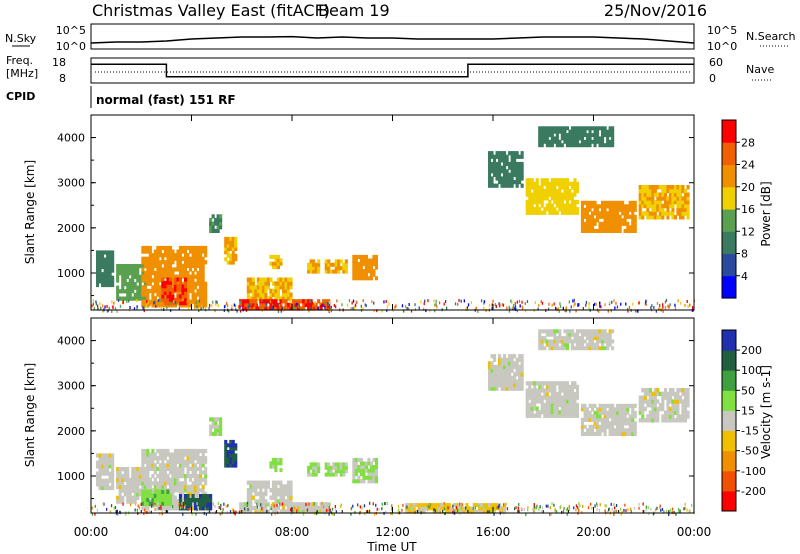 The height and width of the screenshot is (554, 800). What do you see at coordinates (716, 62) in the screenshot?
I see `nave-tick-top: 60` at bounding box center [716, 62].